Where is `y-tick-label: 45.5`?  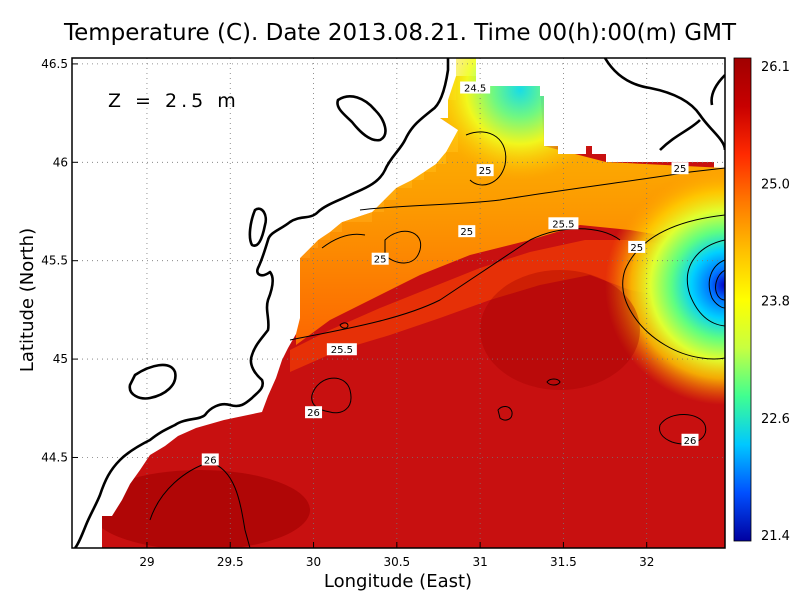
y-tick-label: 45.5 is located at coordinates (54, 261).